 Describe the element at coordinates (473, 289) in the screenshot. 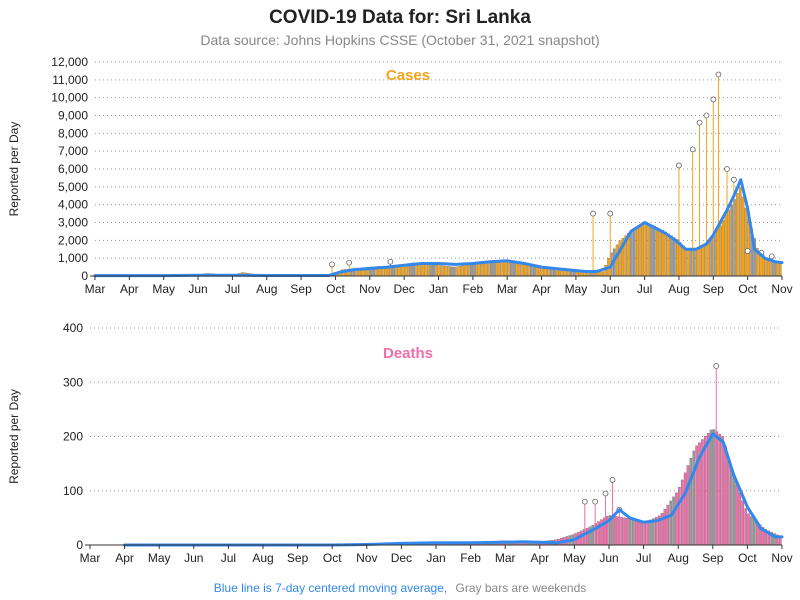

I see `cases-xtick-label: Feb` at that location.